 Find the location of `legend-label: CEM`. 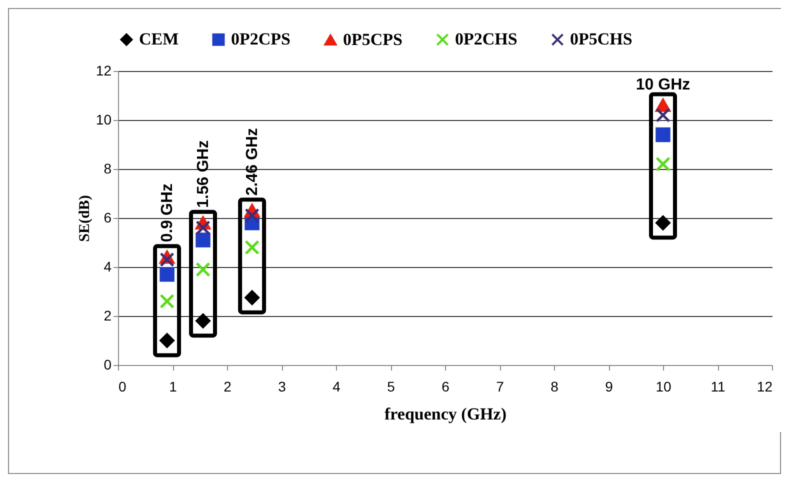

legend-label: CEM is located at coordinates (159, 39).